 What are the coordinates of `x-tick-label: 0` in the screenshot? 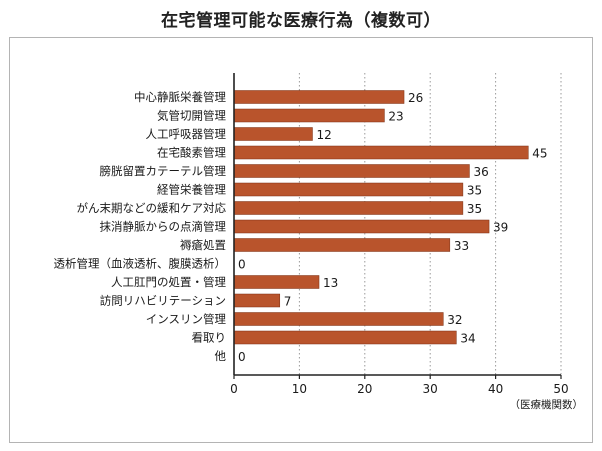 It's located at (234, 389).